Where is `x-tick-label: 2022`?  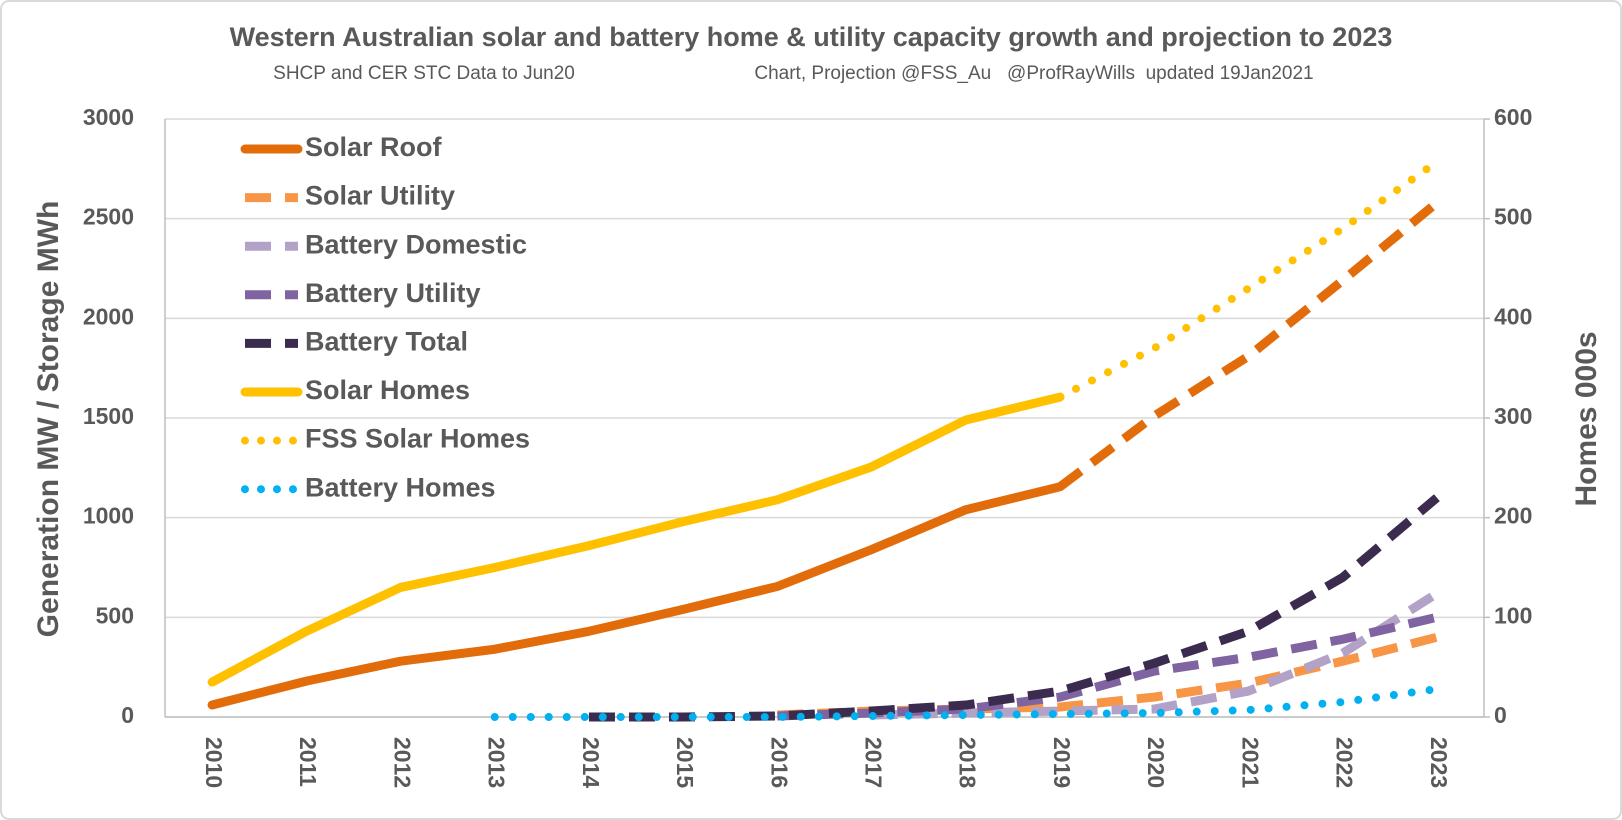 x-tick-label: 2022 is located at coordinates (1345, 762).